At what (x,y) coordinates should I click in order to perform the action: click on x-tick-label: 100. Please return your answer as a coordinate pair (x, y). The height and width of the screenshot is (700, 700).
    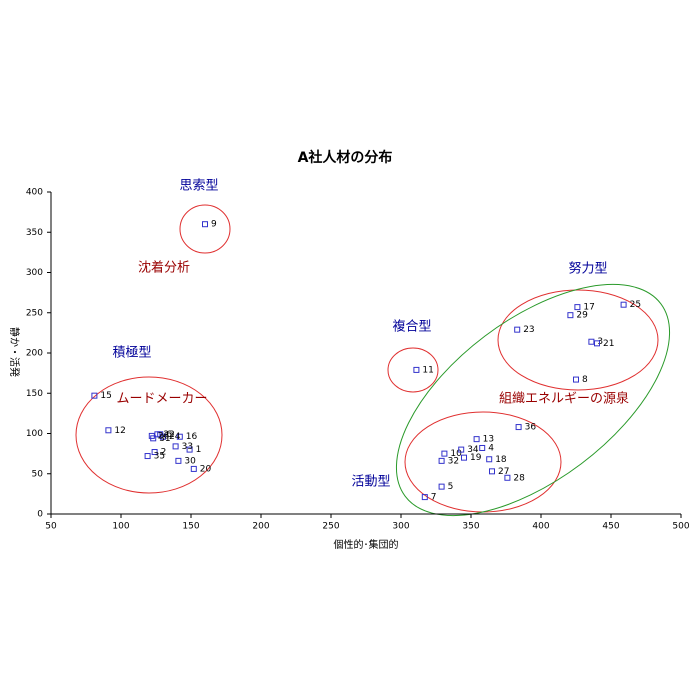
    Looking at the image, I should click on (120, 527).